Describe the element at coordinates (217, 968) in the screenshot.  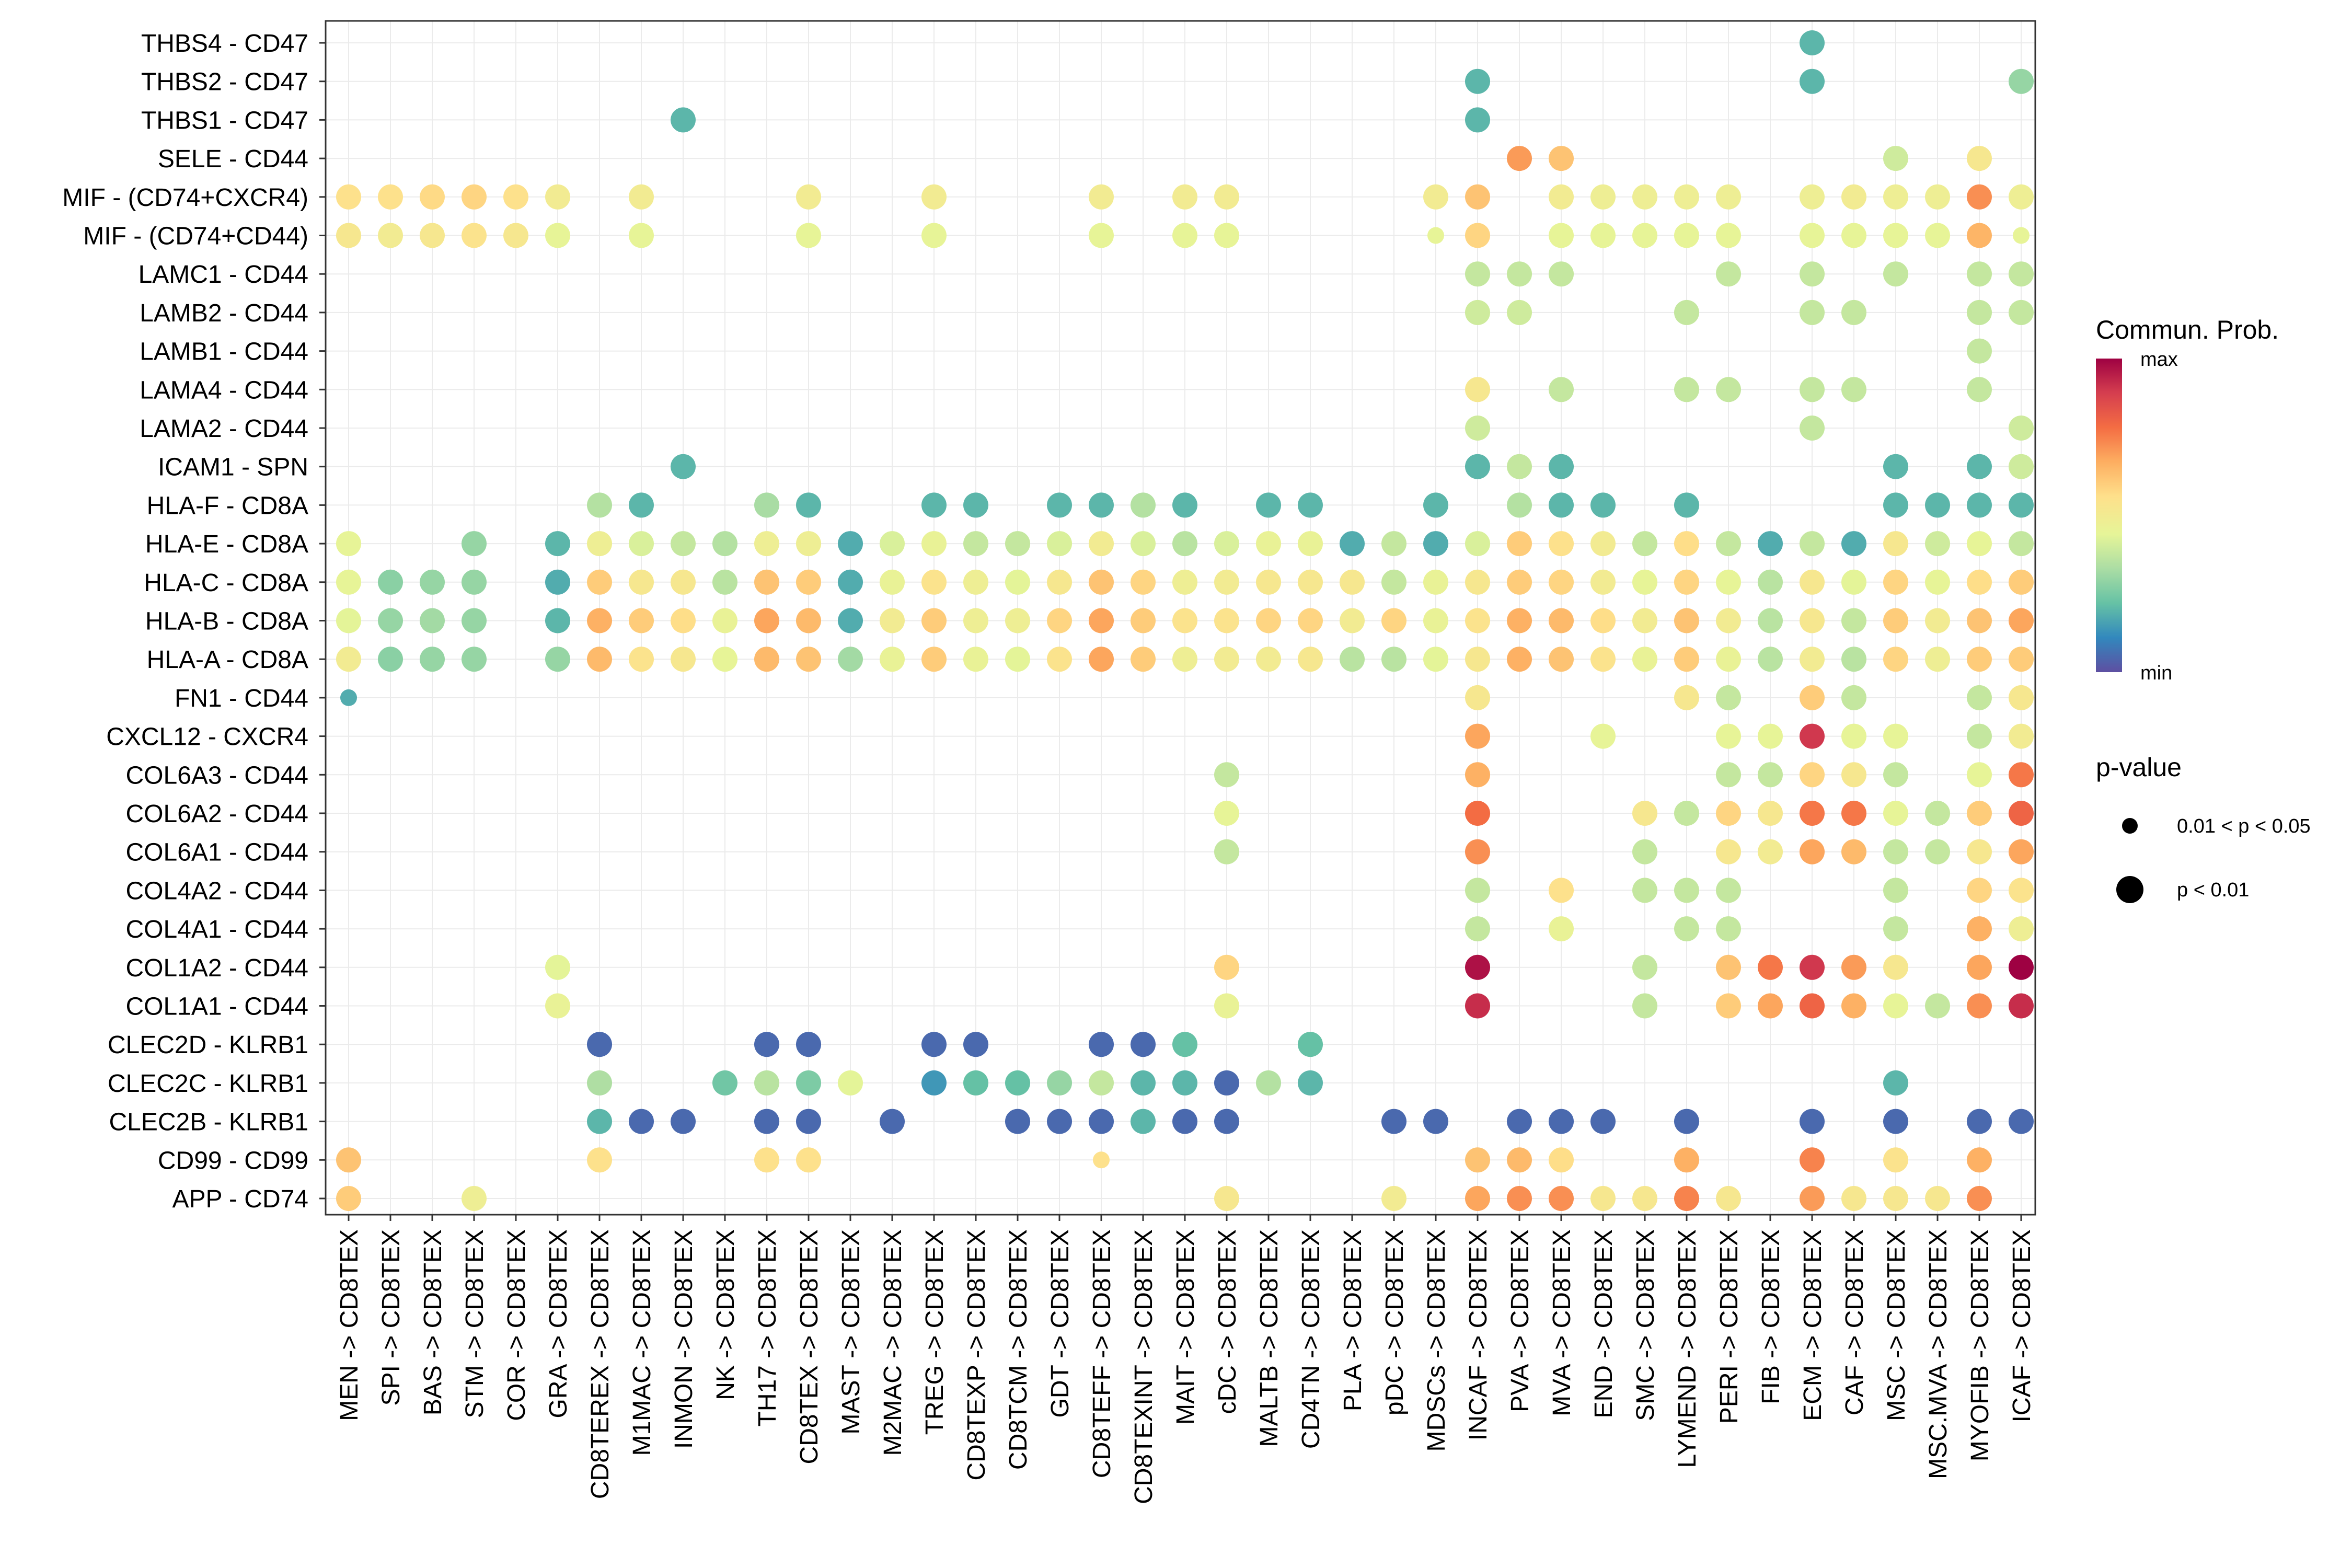
I see `y-tick-label: COL1A2 - CD44` at that location.